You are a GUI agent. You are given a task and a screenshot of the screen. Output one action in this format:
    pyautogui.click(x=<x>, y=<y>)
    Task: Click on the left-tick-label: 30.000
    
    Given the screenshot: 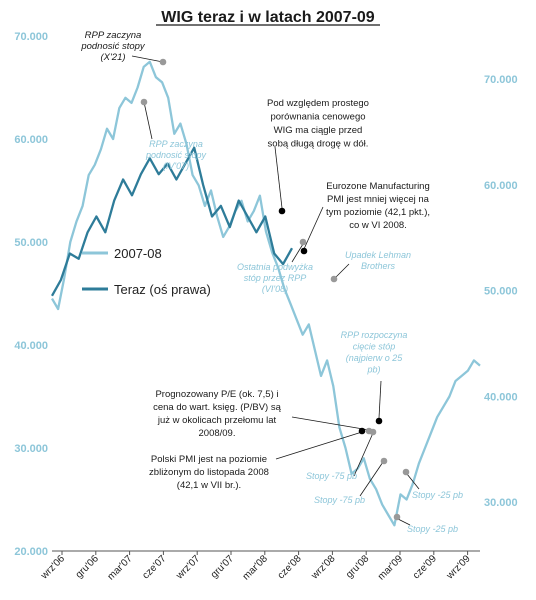 What is the action you would take?
    pyautogui.click(x=31, y=449)
    